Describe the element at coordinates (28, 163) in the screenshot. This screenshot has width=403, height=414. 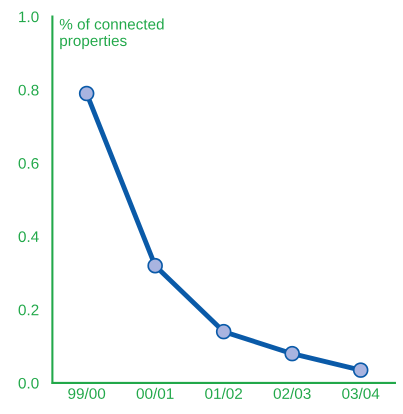
I see `y-tick-label: 0.6` at that location.